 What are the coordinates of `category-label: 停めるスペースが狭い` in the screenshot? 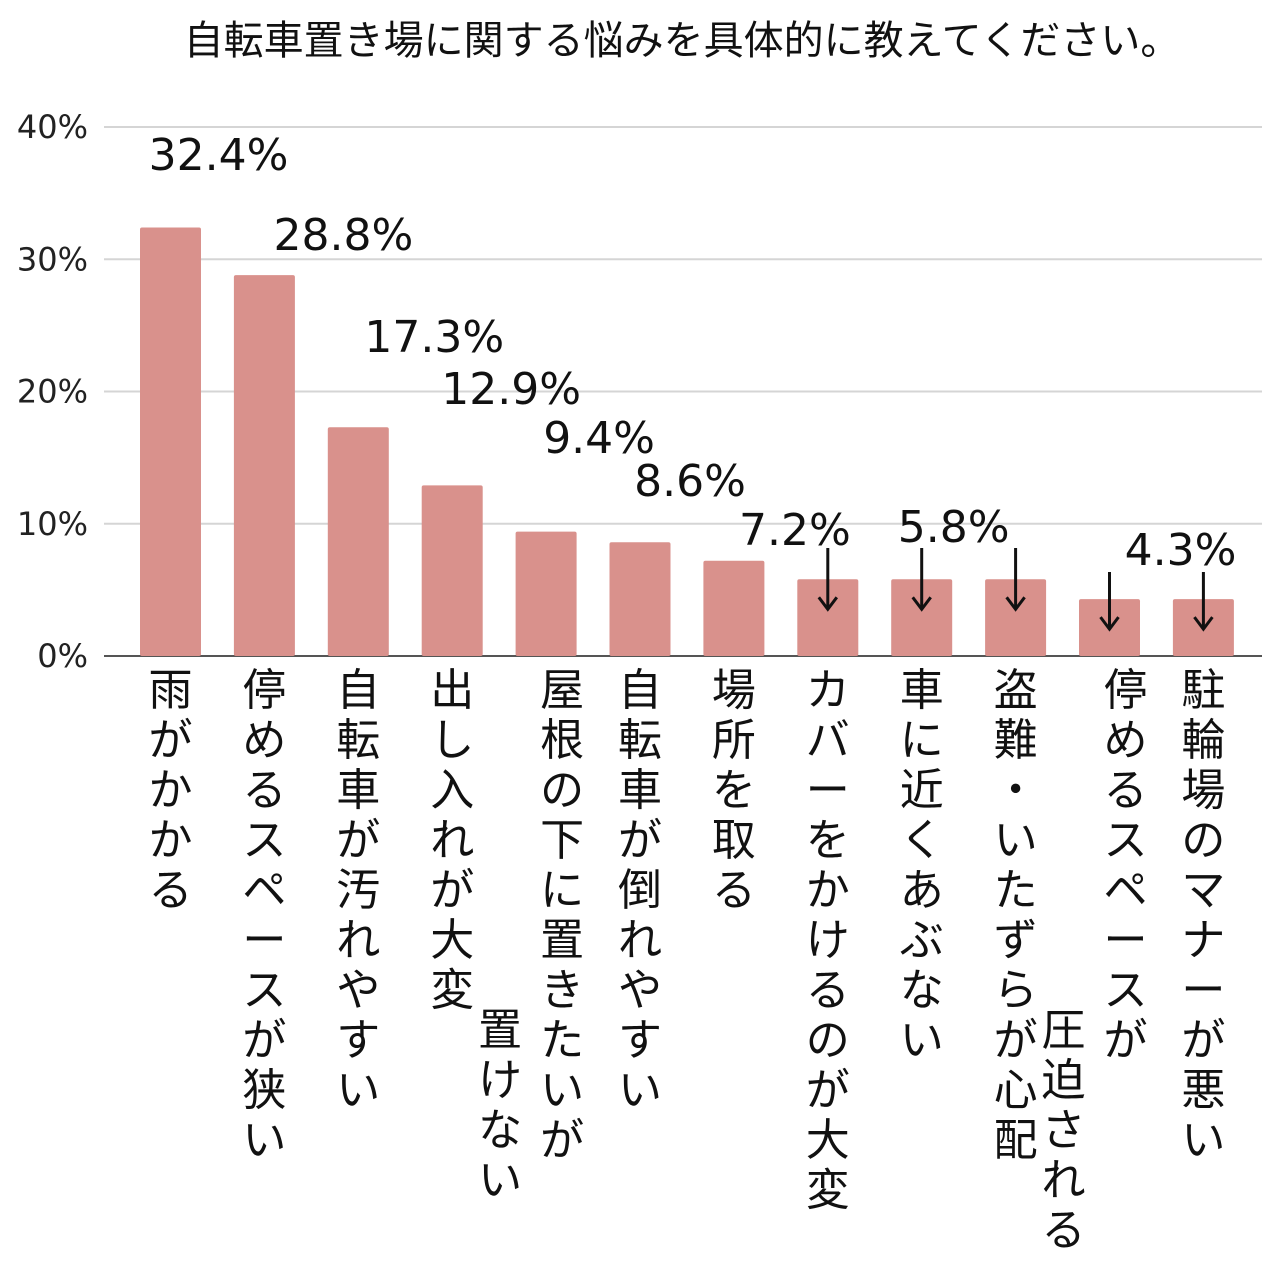 It's located at (264, 915).